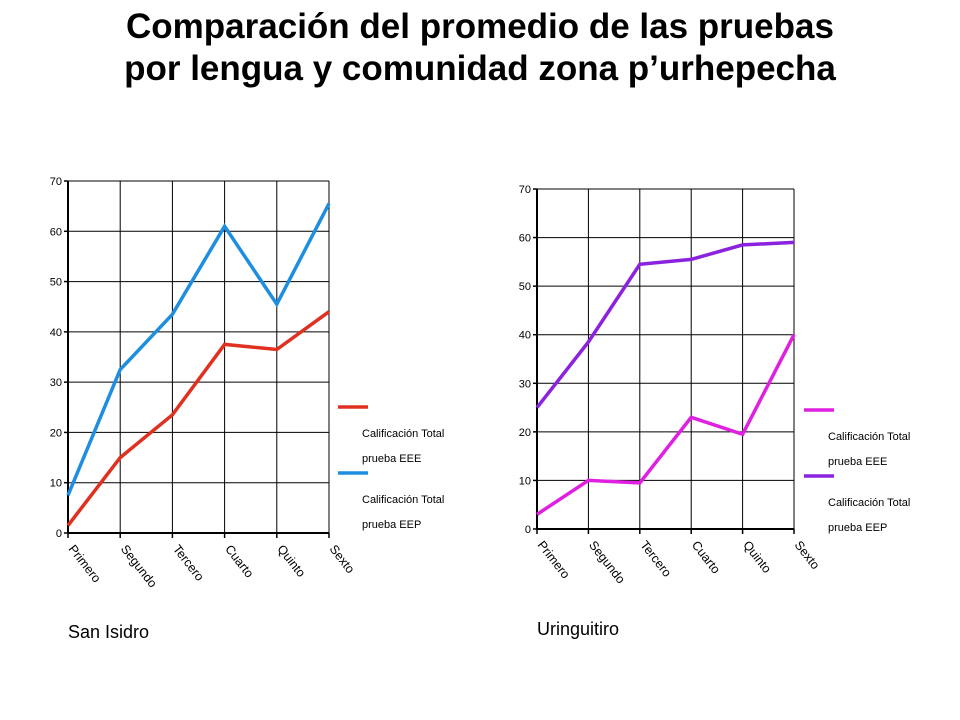 This screenshot has height=720, width=960. I want to click on title-line-1: Comparación del promedio de las pruebas, so click(480, 26).